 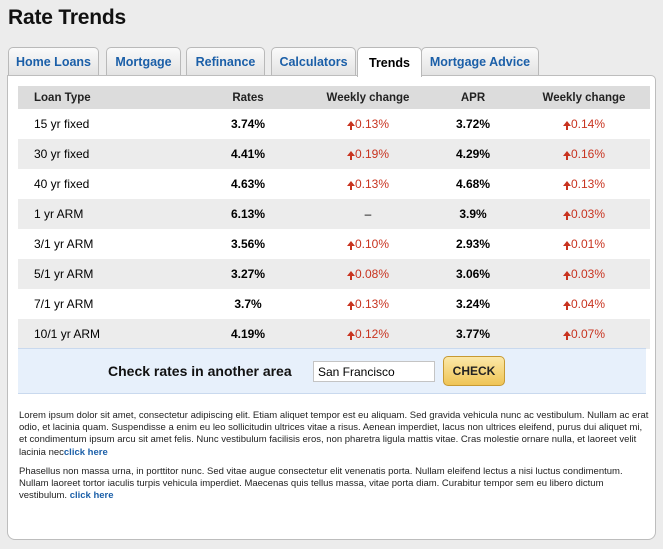 What do you see at coordinates (62, 184) in the screenshot?
I see `loan-type: 40 yr fixed` at bounding box center [62, 184].